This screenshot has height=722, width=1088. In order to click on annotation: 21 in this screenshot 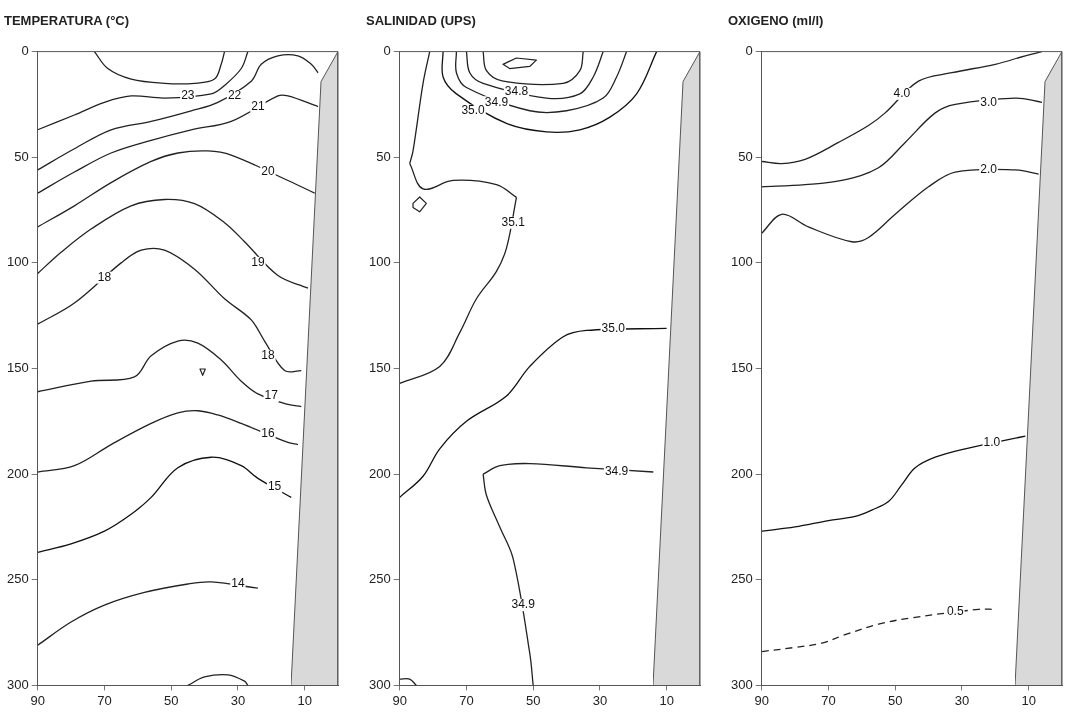, I will do `click(258, 105)`.